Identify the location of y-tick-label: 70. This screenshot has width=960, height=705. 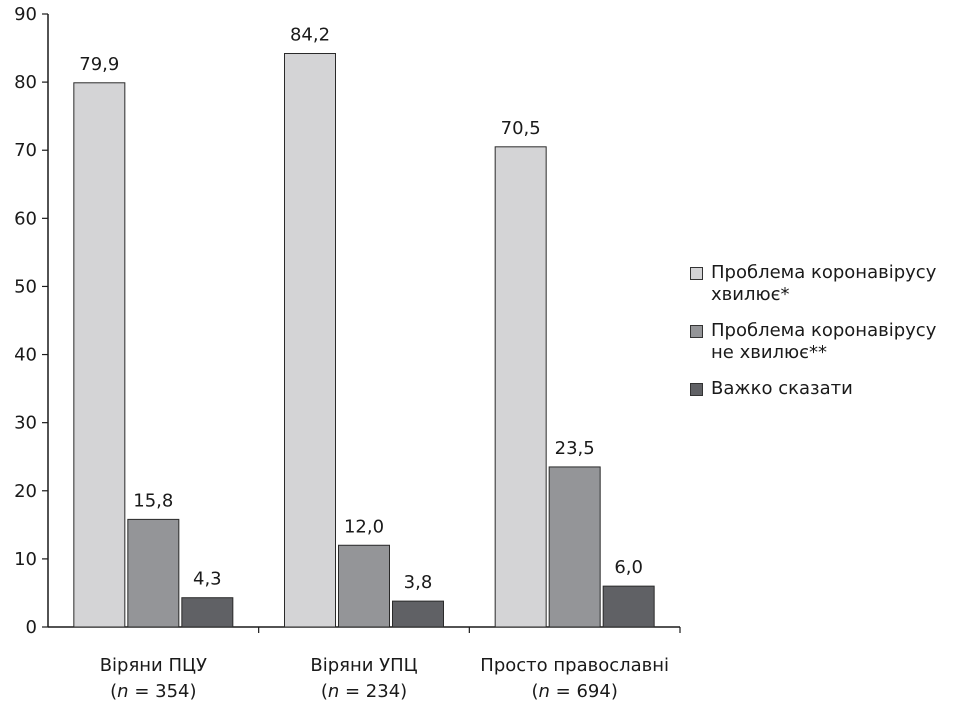
(25, 150).